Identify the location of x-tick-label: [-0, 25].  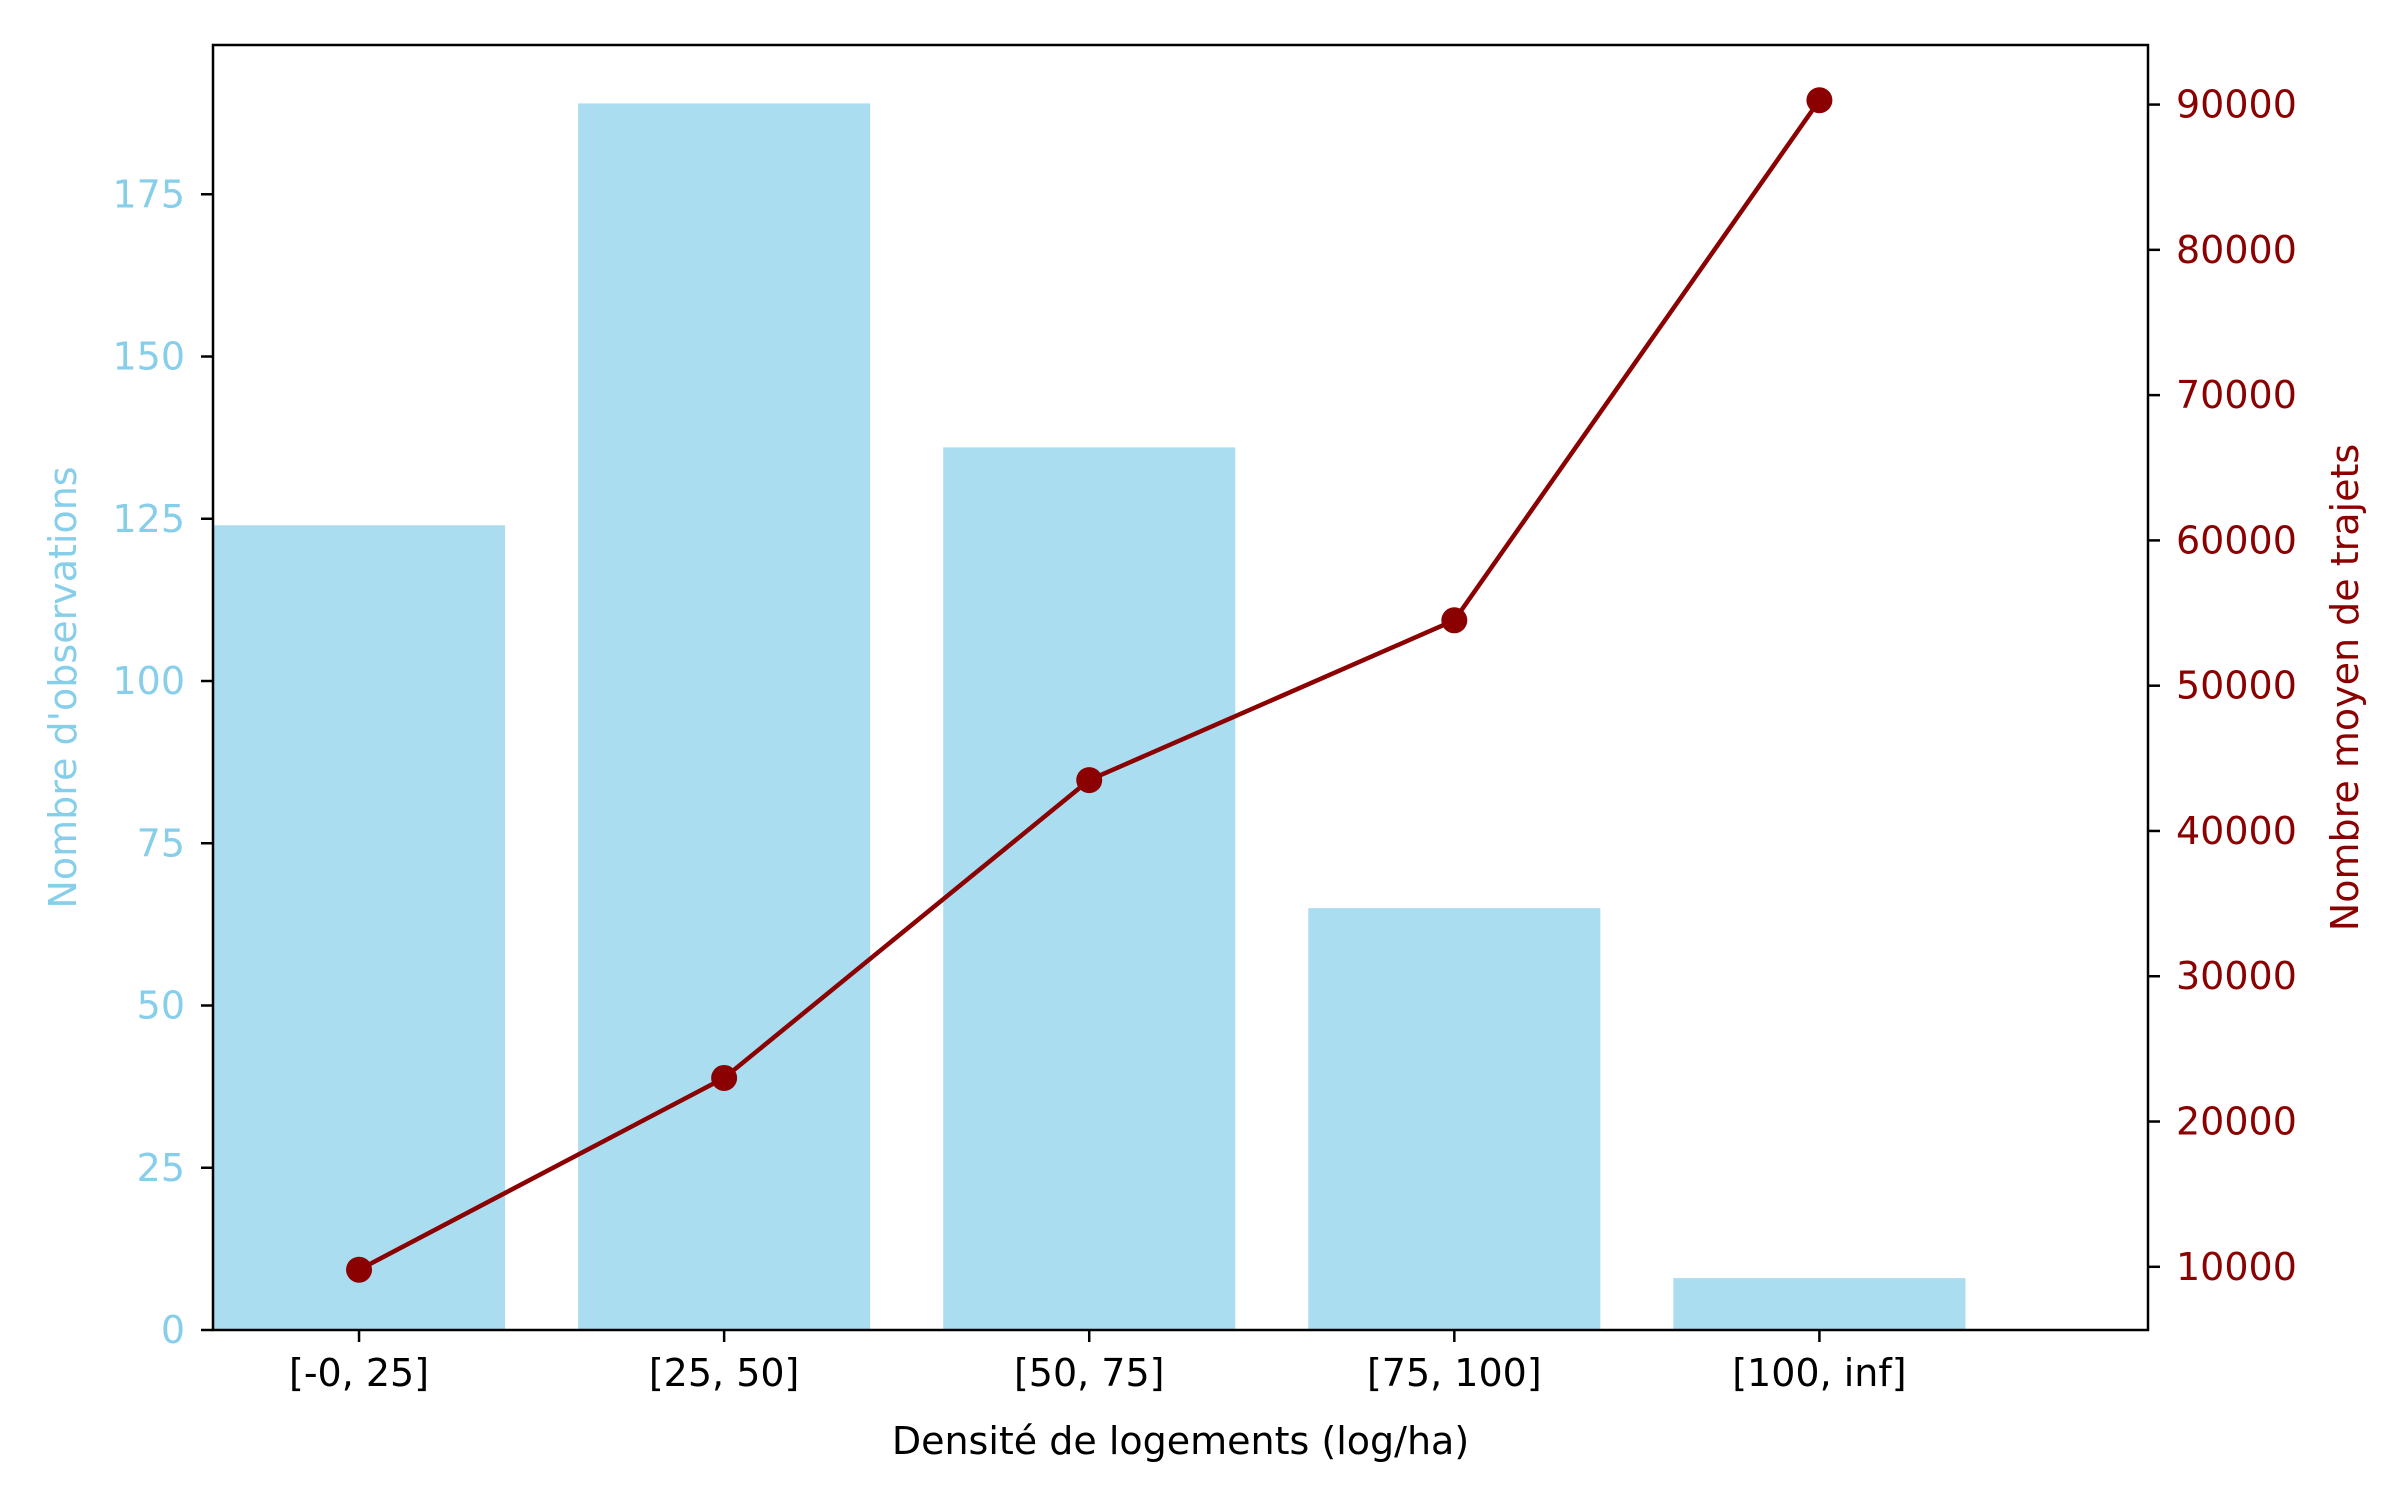
(359, 1373).